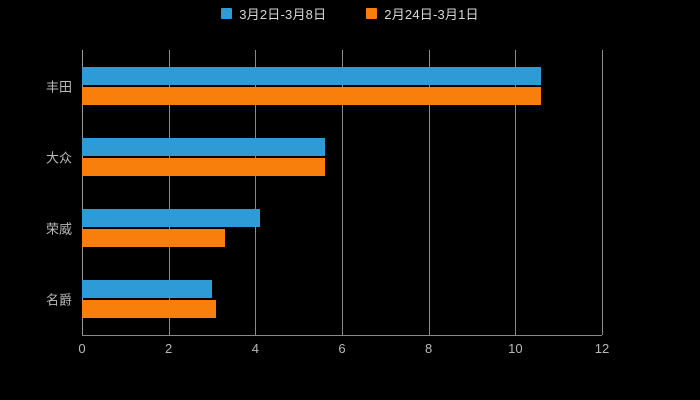 The height and width of the screenshot is (400, 700). I want to click on legend-label: 2月24日-3月1日, so click(431, 14).